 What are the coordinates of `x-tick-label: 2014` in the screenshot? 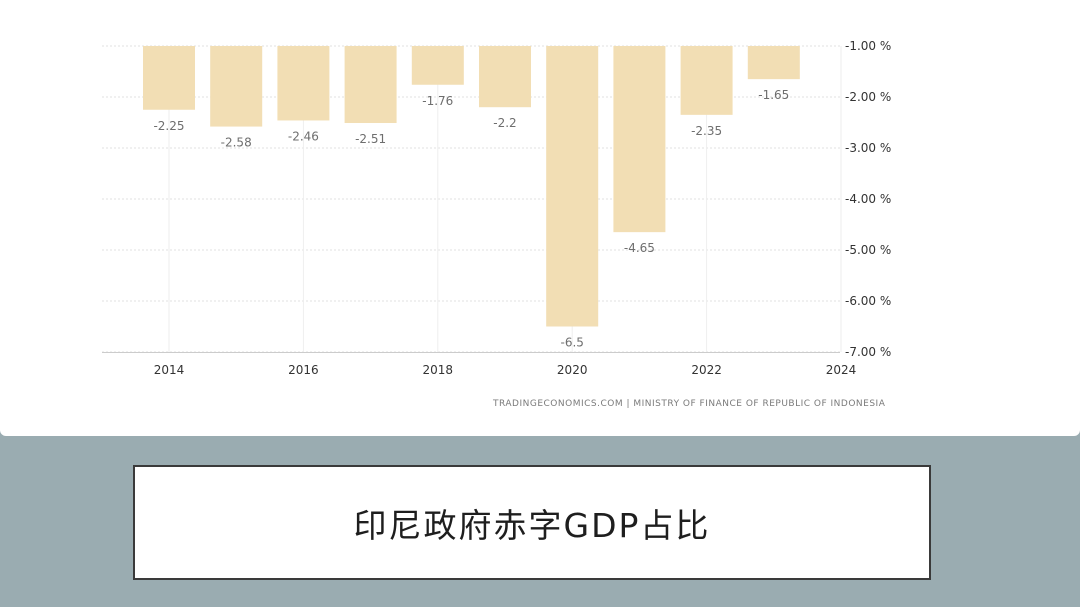 It's located at (169, 370).